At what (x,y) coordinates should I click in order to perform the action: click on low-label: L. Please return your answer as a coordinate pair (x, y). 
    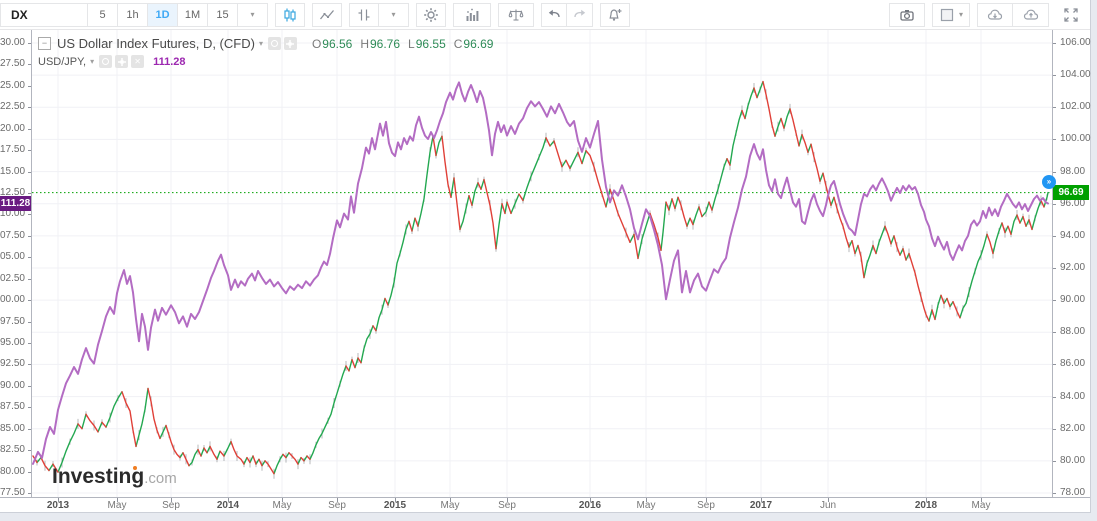
    Looking at the image, I should click on (411, 43).